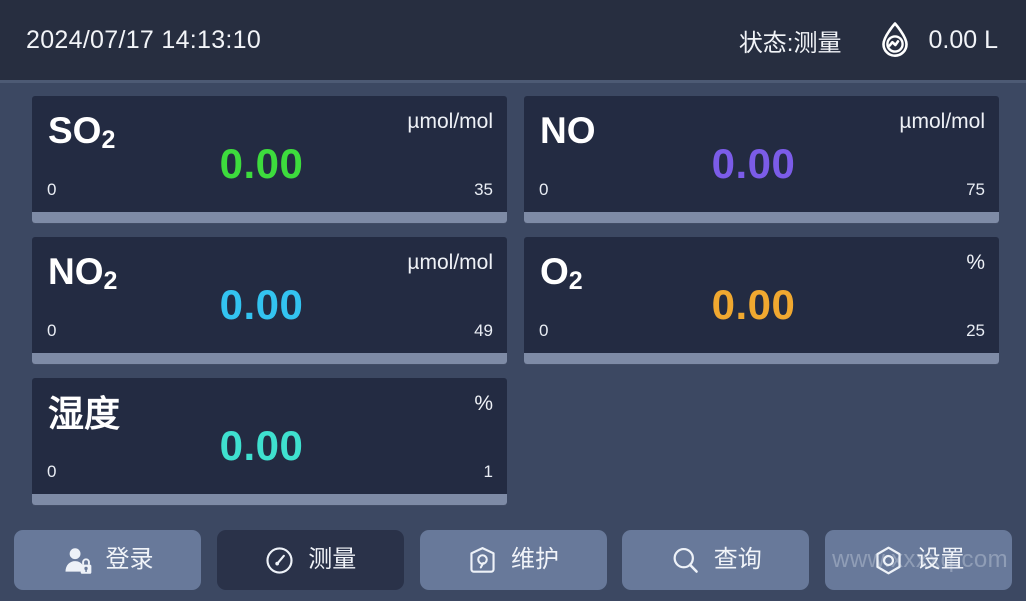 Image resolution: width=1026 pixels, height=601 pixels. Describe the element at coordinates (84, 413) in the screenshot. I see `gas-label: 湿度` at that location.